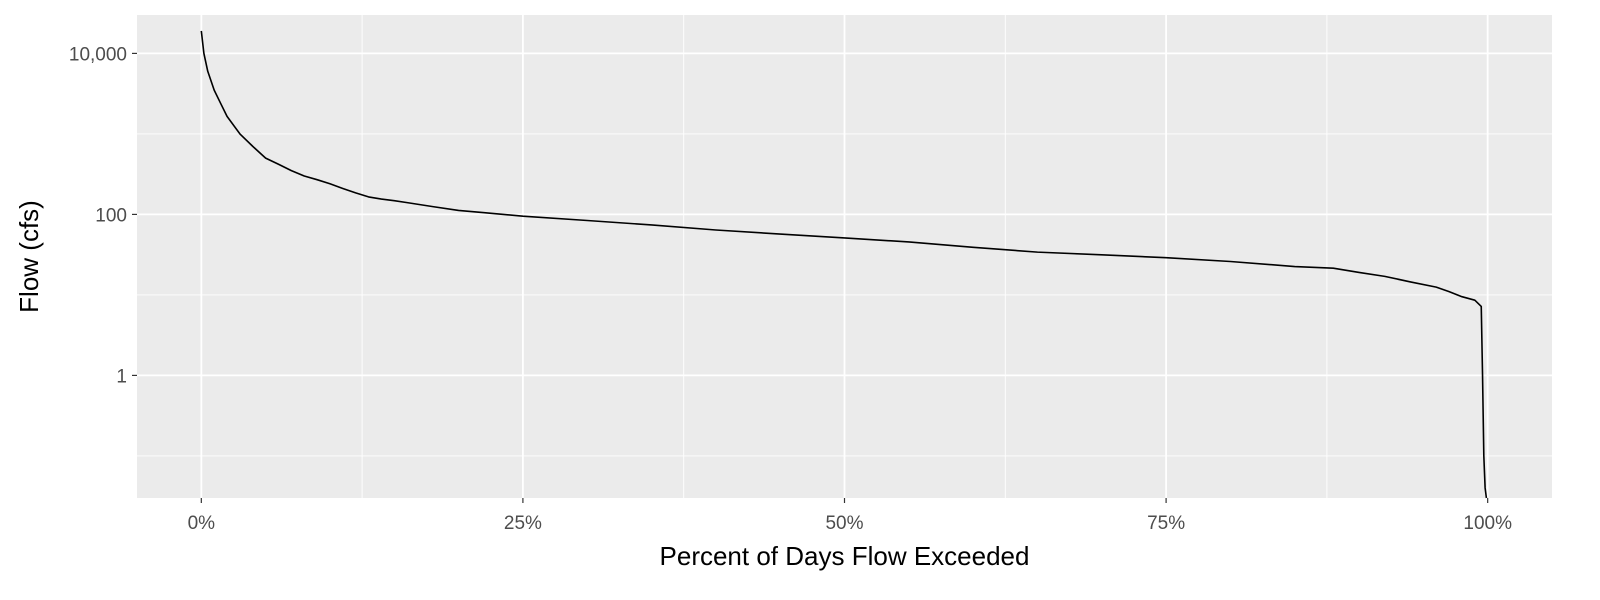  Describe the element at coordinates (29, 256) in the screenshot. I see `y-axis-title: Flow (cfs)` at that location.